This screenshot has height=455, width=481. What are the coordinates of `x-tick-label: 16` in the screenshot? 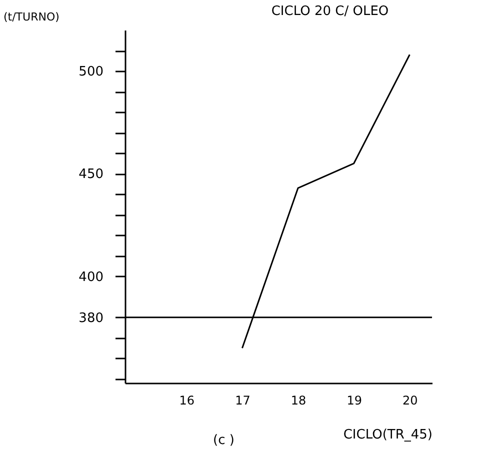 It's located at (187, 401).